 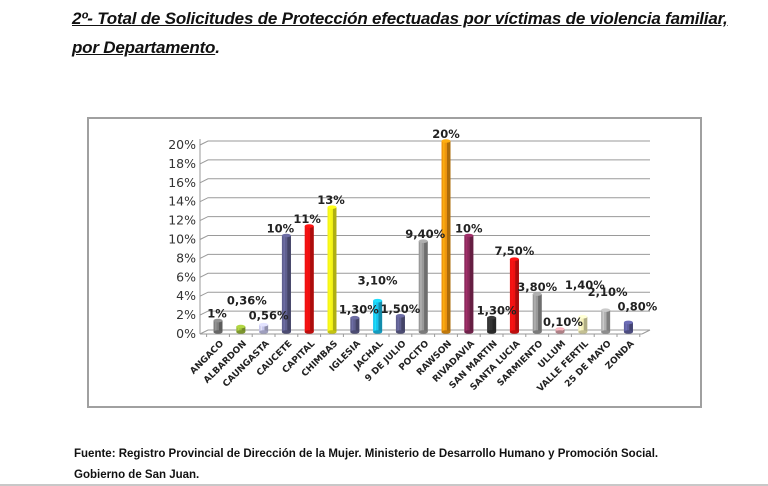 What do you see at coordinates (359, 310) in the screenshot?
I see `data-label: 1,30%` at bounding box center [359, 310].